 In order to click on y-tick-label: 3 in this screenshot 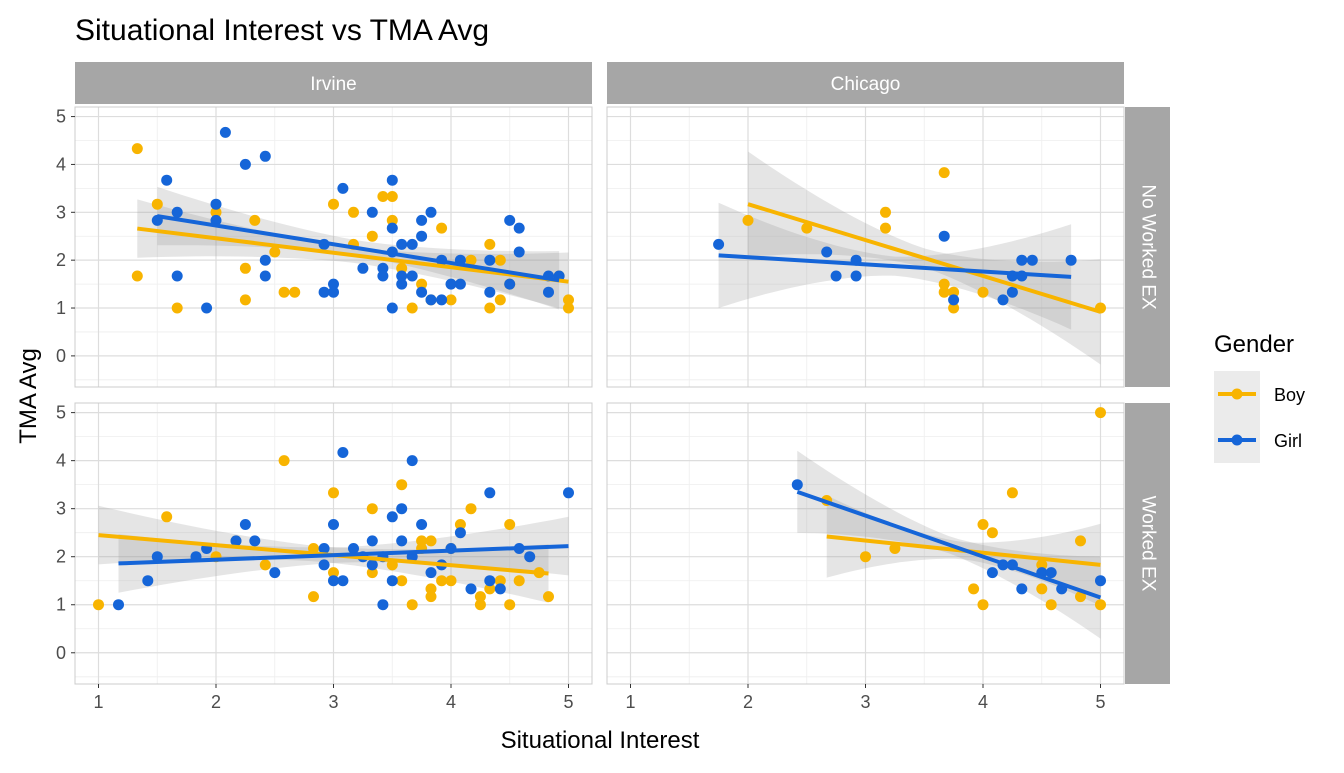, I will do `click(61, 509)`.